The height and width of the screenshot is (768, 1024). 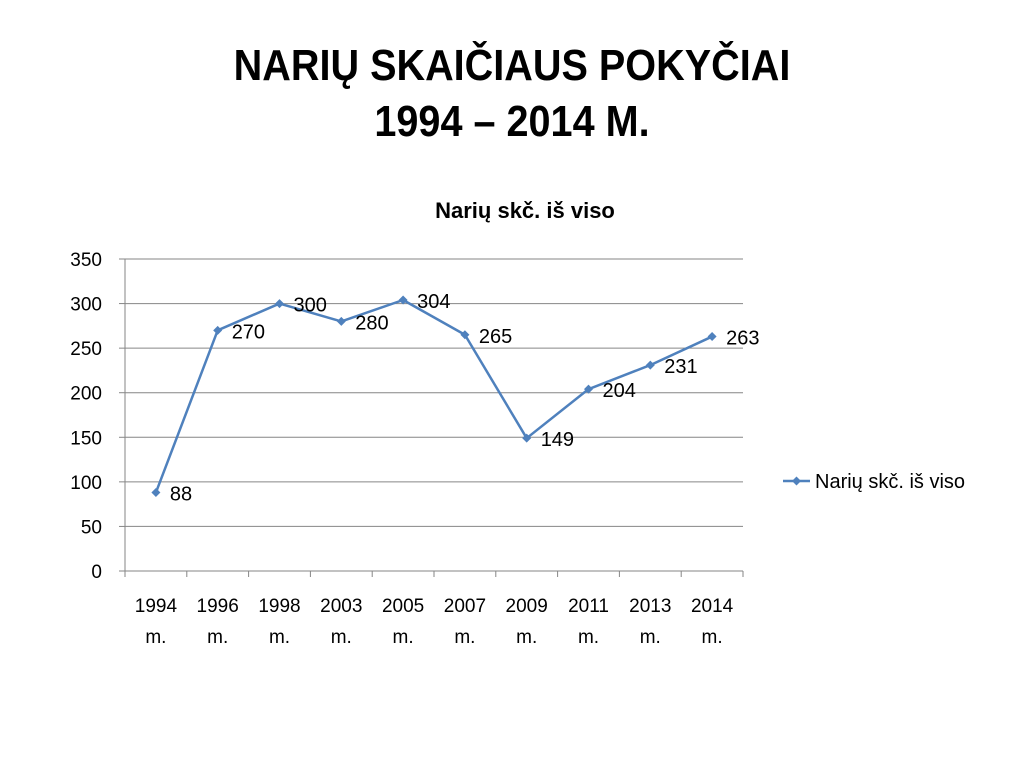 What do you see at coordinates (890, 482) in the screenshot?
I see `legend-label: Narių skč. iš viso` at bounding box center [890, 482].